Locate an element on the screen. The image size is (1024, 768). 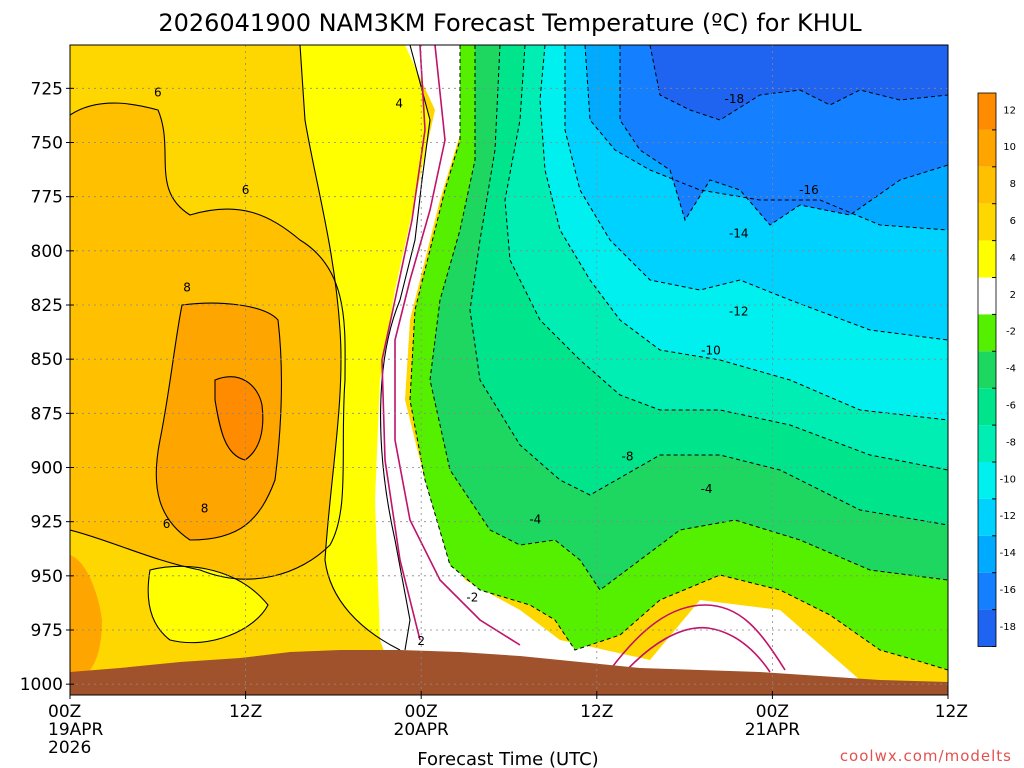
colorbar: 12 10 8 6 4 2 -2 -4 -6 -8 -10 -12 -14 -16 -18 is located at coordinates (996, 369).